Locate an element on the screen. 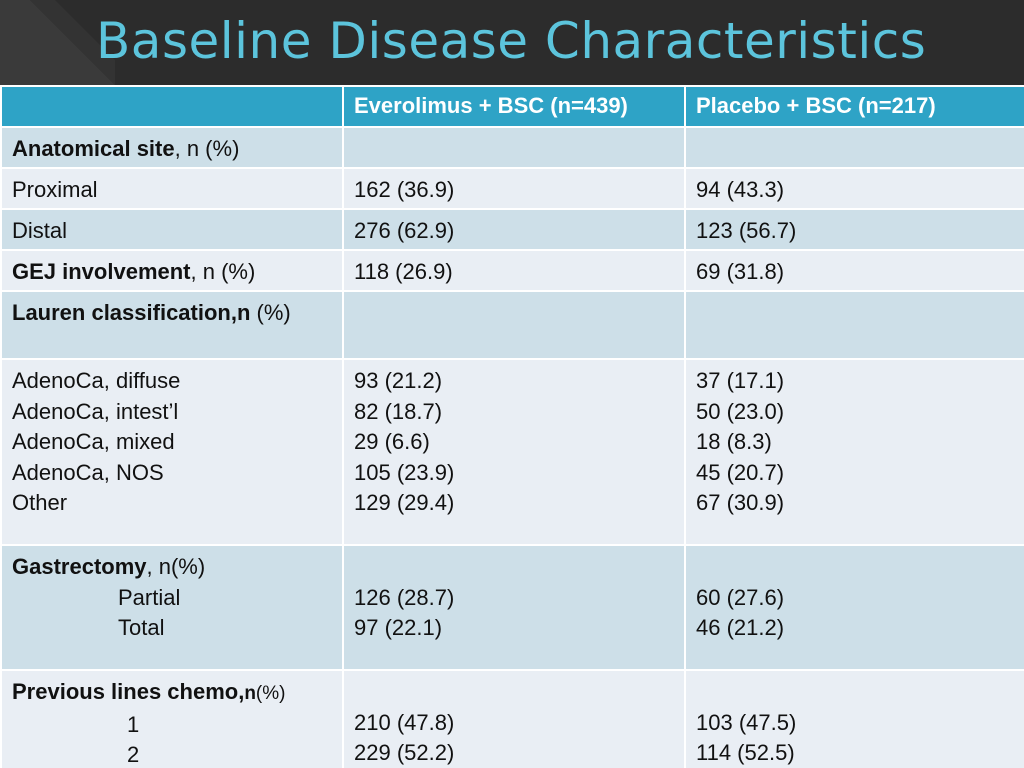  anatomical-site-label: Anatomical site is located at coordinates (93, 148).